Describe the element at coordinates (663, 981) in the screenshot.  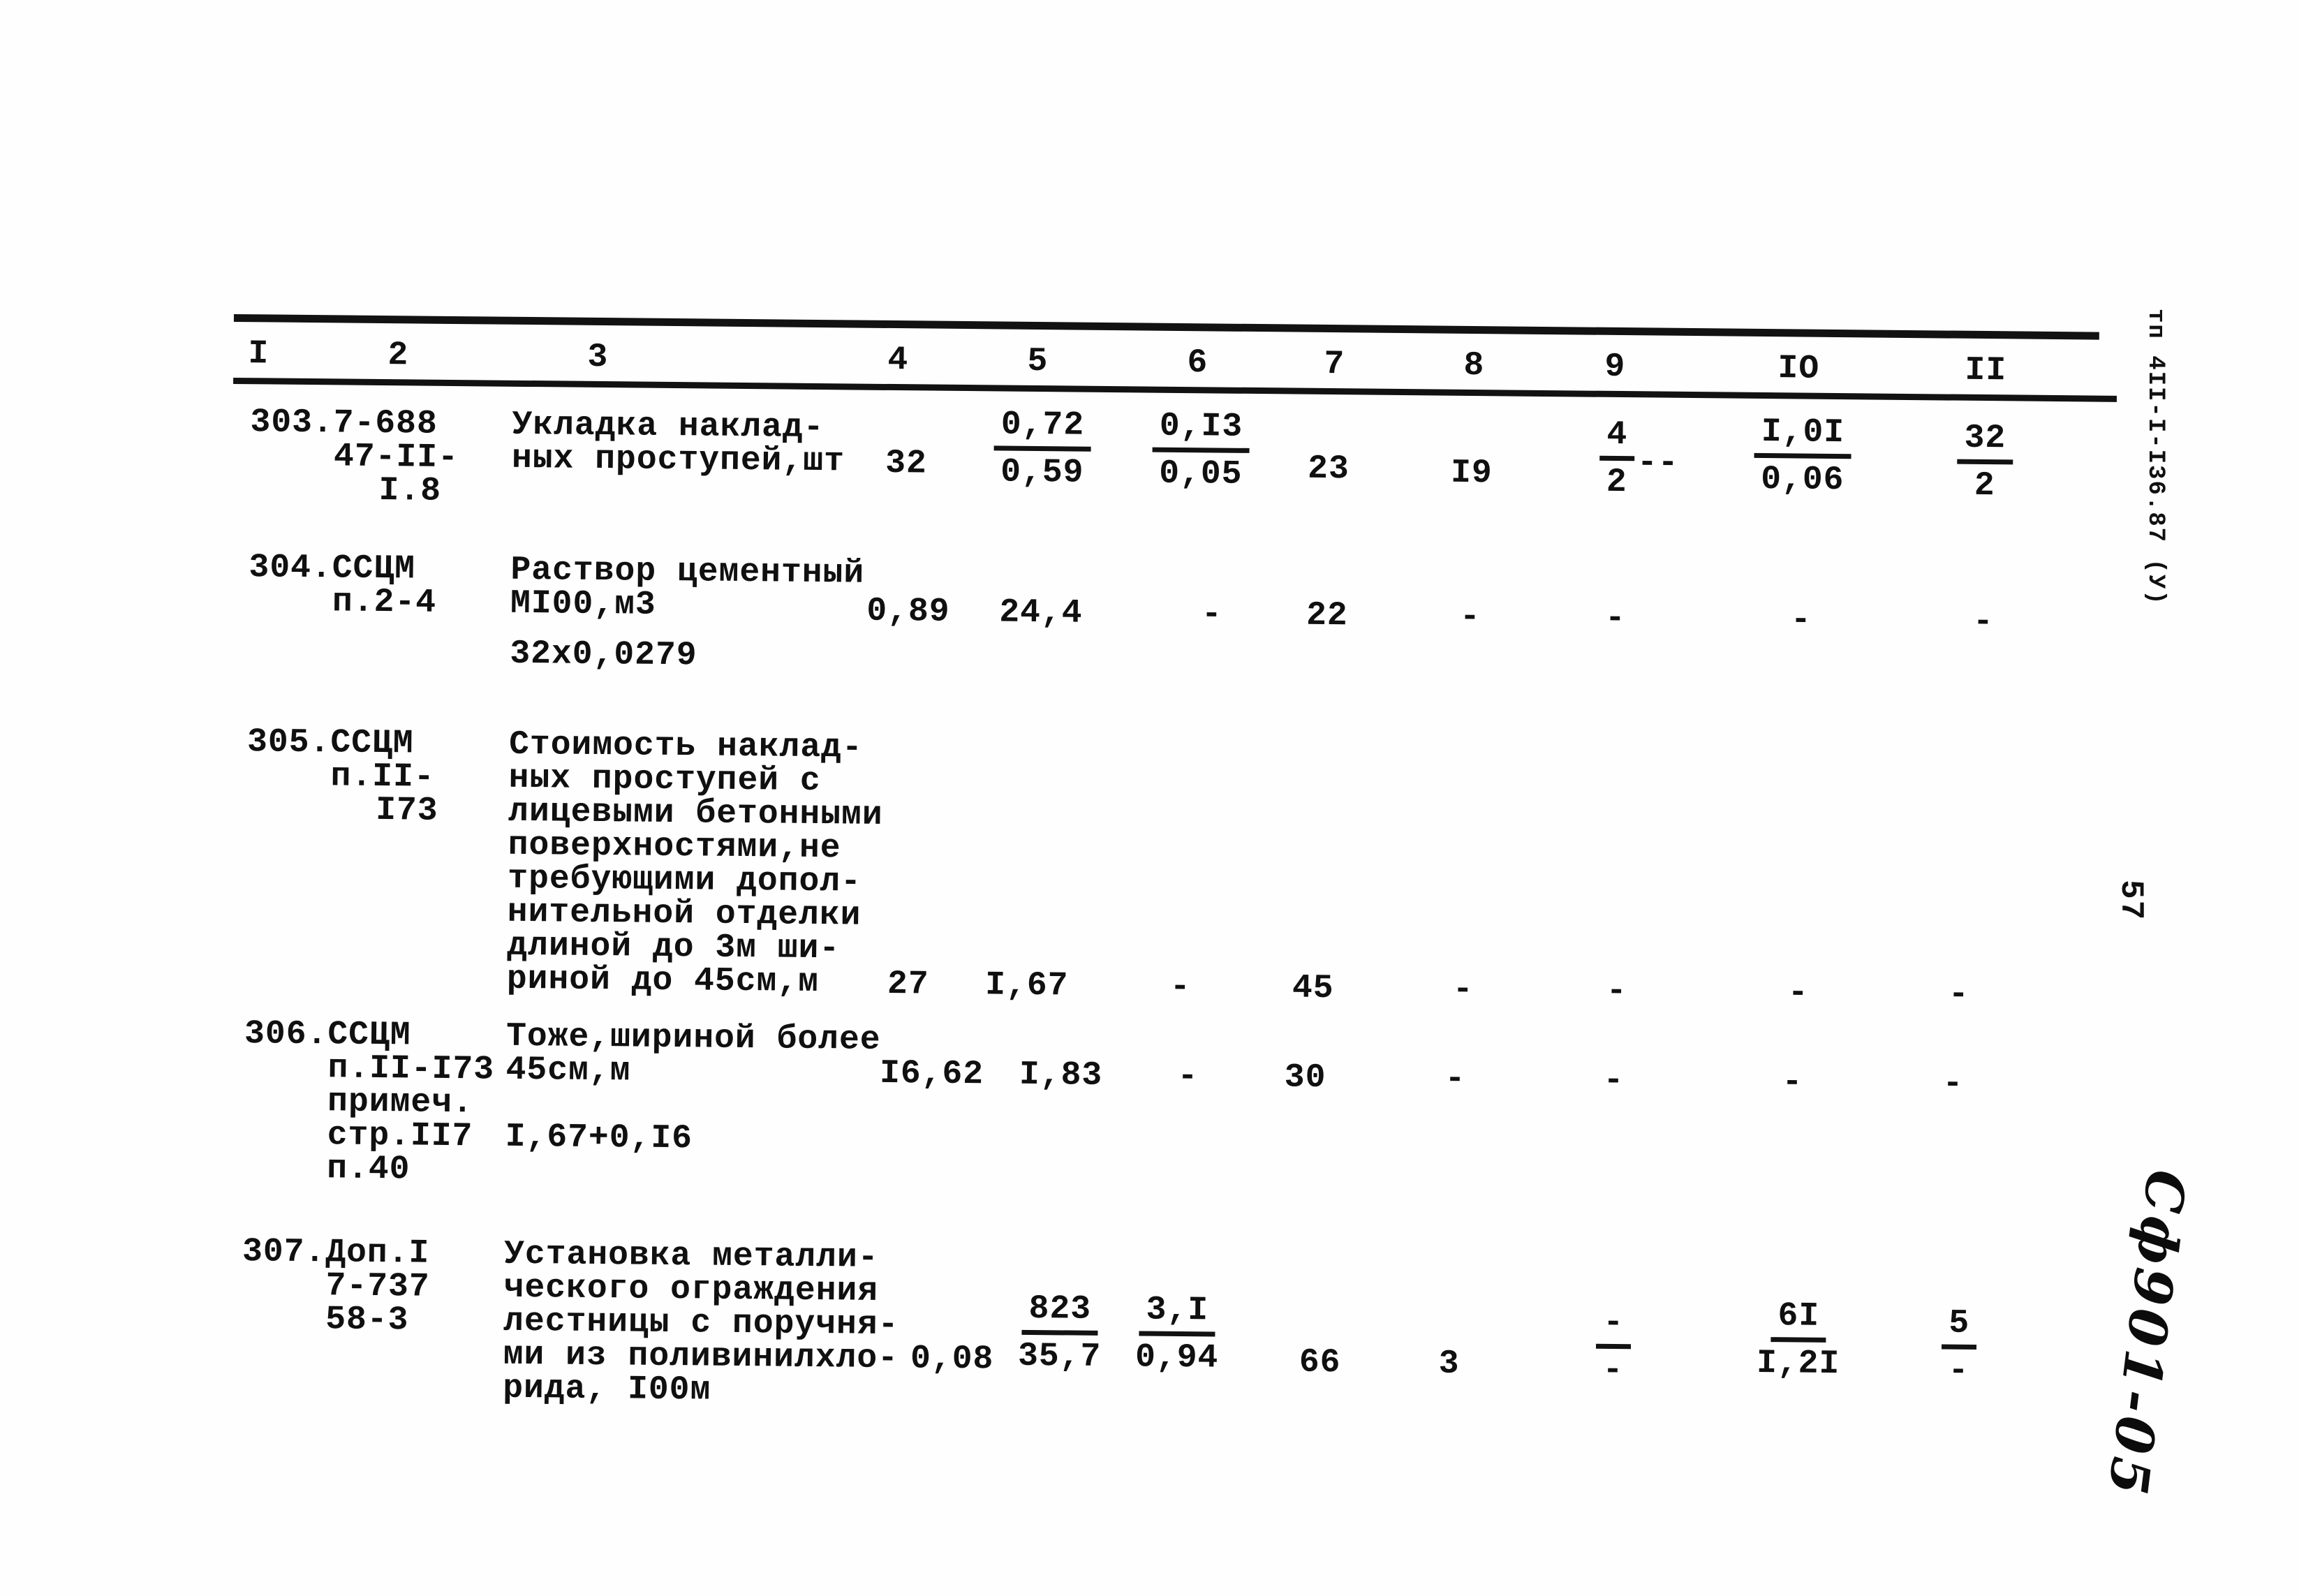
I see `row-305-desc-line: риной до 45см,м` at that location.